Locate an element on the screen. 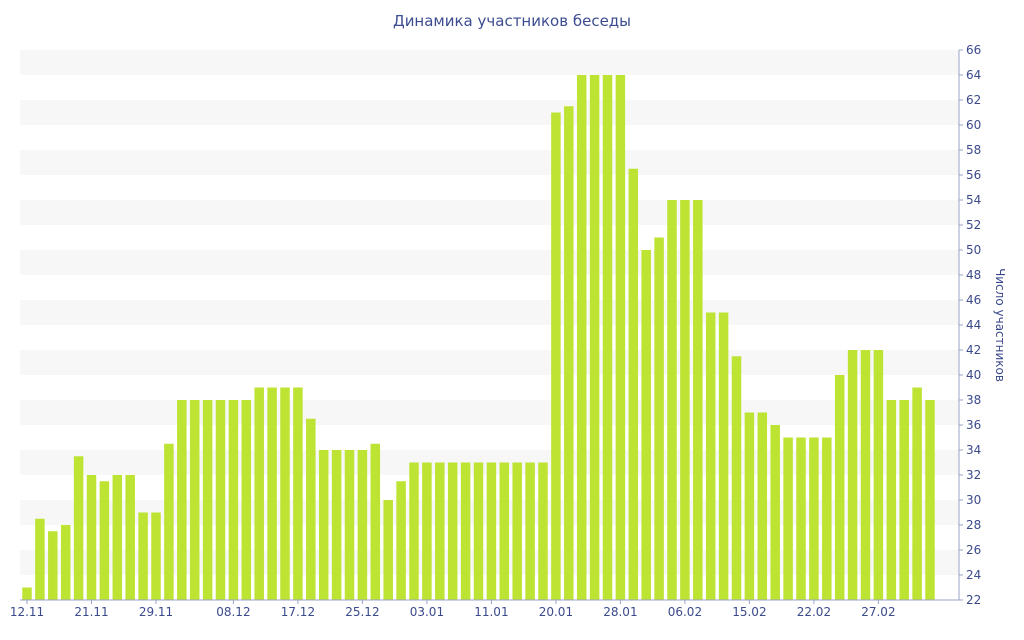 The width and height of the screenshot is (1024, 640). y-tick-label: 52 is located at coordinates (973, 225).